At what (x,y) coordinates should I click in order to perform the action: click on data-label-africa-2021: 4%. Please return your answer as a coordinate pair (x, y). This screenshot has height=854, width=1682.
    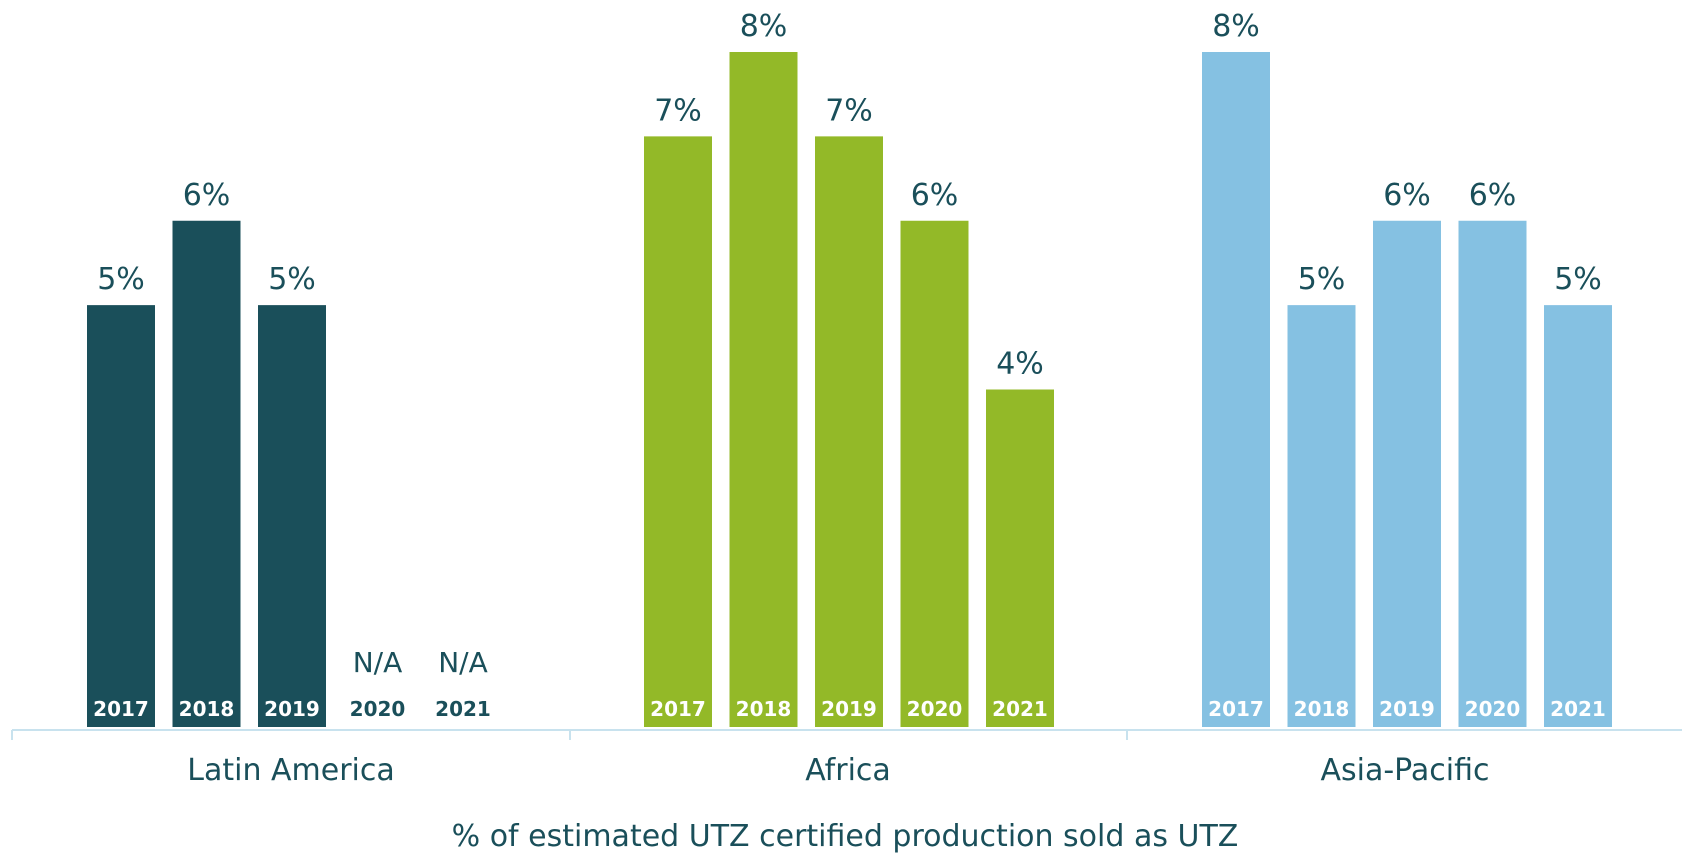
    Looking at the image, I should click on (1020, 364).